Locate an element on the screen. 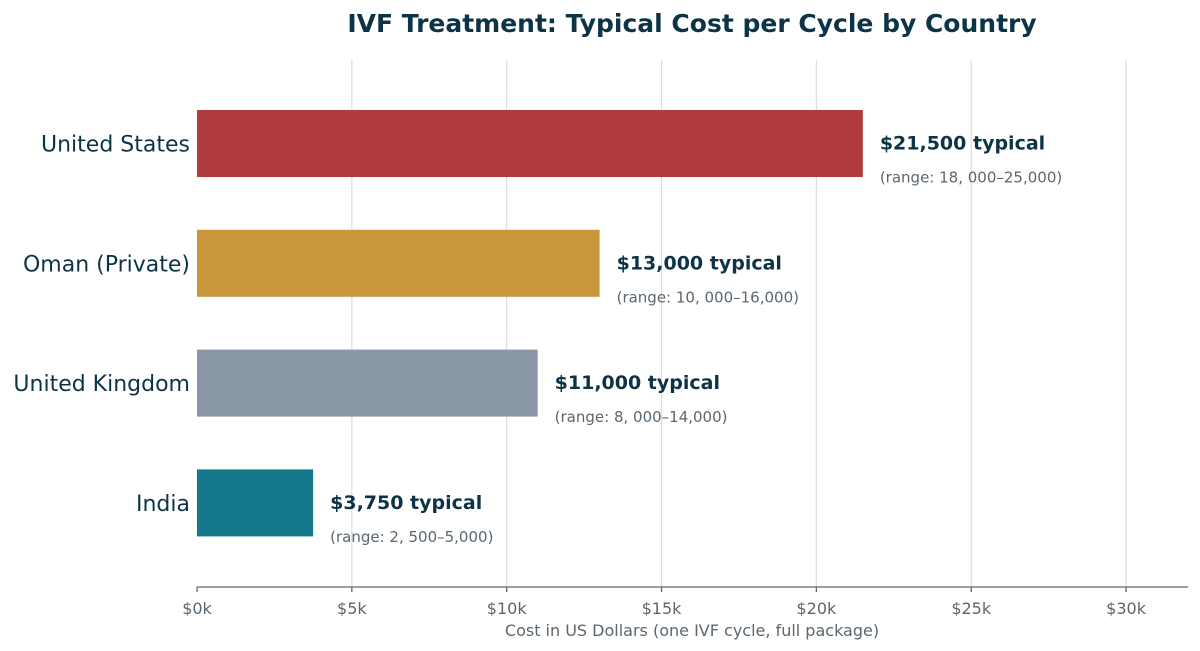  x-tick-label: $30k is located at coordinates (1126, 608).